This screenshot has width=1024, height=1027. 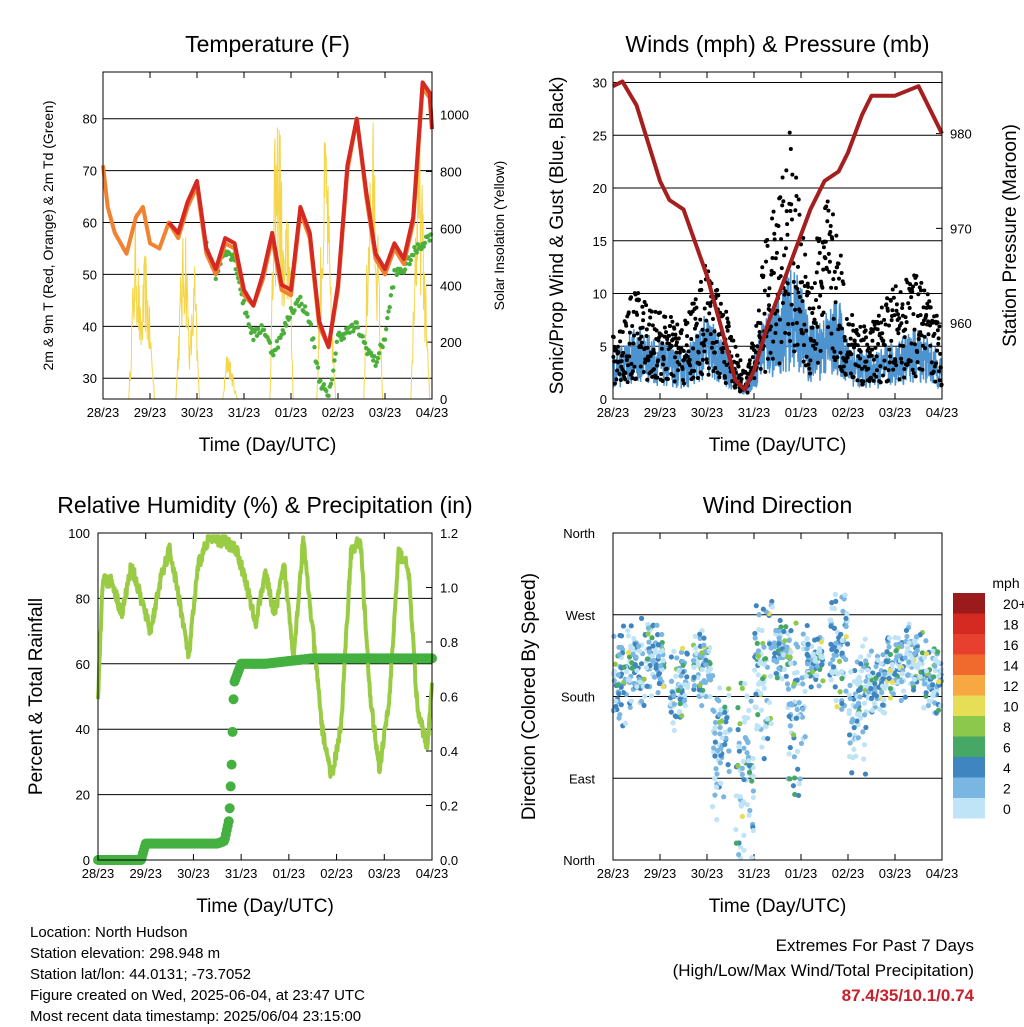 I want to click on y2-axis-label: Solar Insolation (Yellow), so click(x=499, y=236).